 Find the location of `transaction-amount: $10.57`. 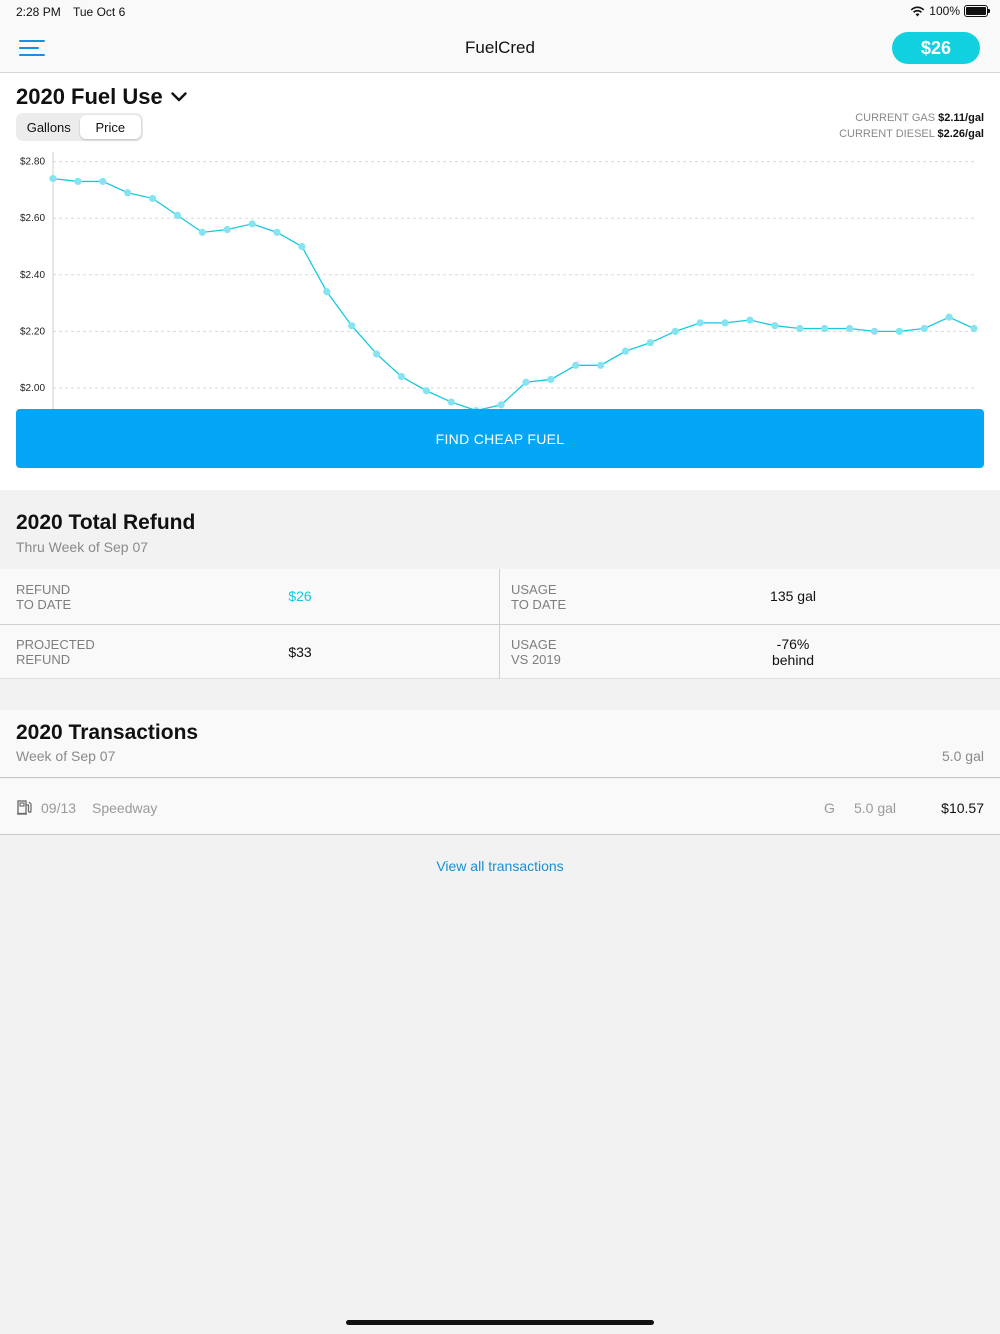

transaction-amount: $10.57 is located at coordinates (962, 808).